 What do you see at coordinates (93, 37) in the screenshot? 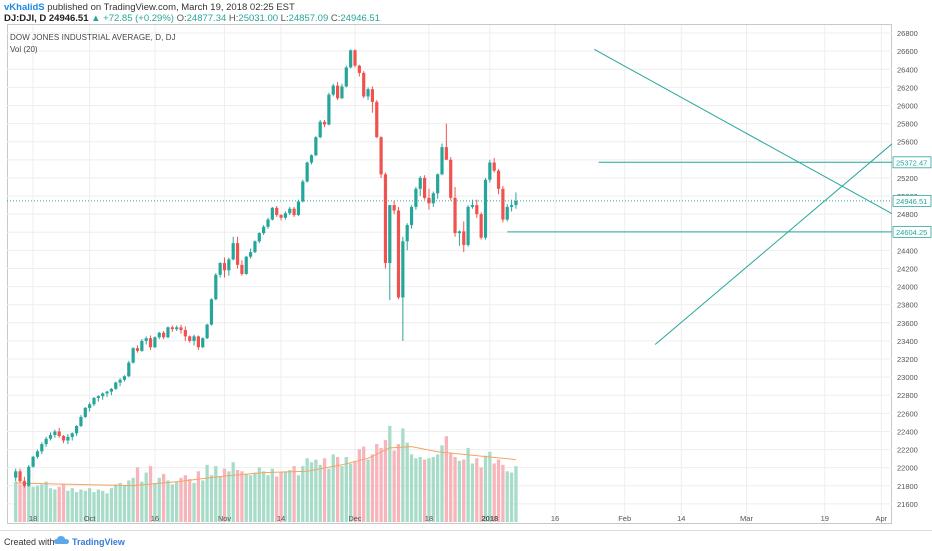
I see `chart-title: DOW JONES INDUSTRIAL AVERAGE, D, DJ` at bounding box center [93, 37].